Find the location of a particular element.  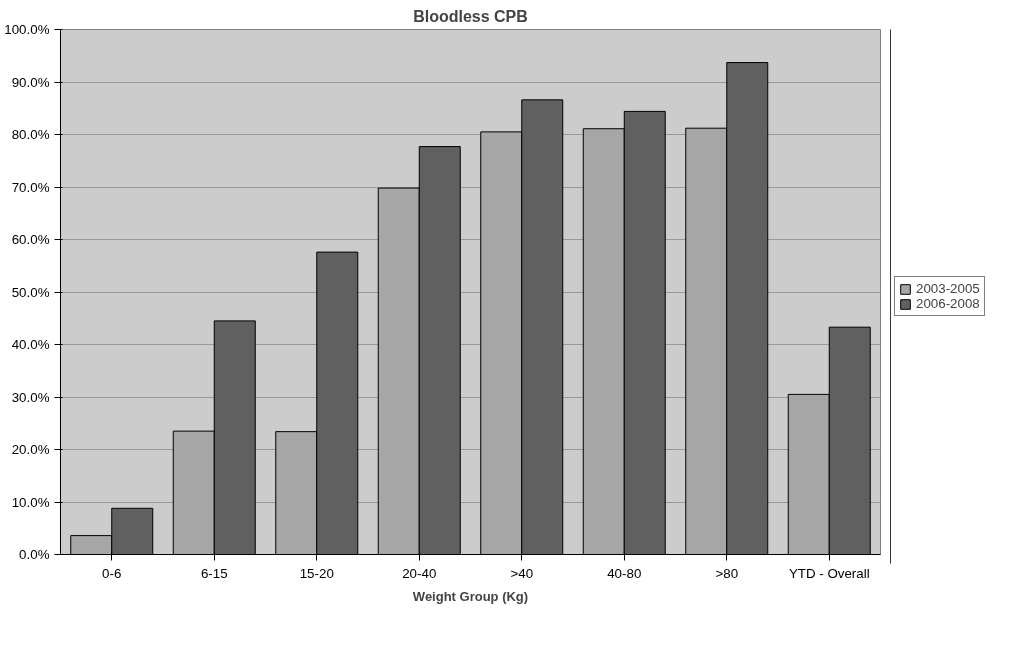

y-tick-label: 30.0% is located at coordinates (30, 397).